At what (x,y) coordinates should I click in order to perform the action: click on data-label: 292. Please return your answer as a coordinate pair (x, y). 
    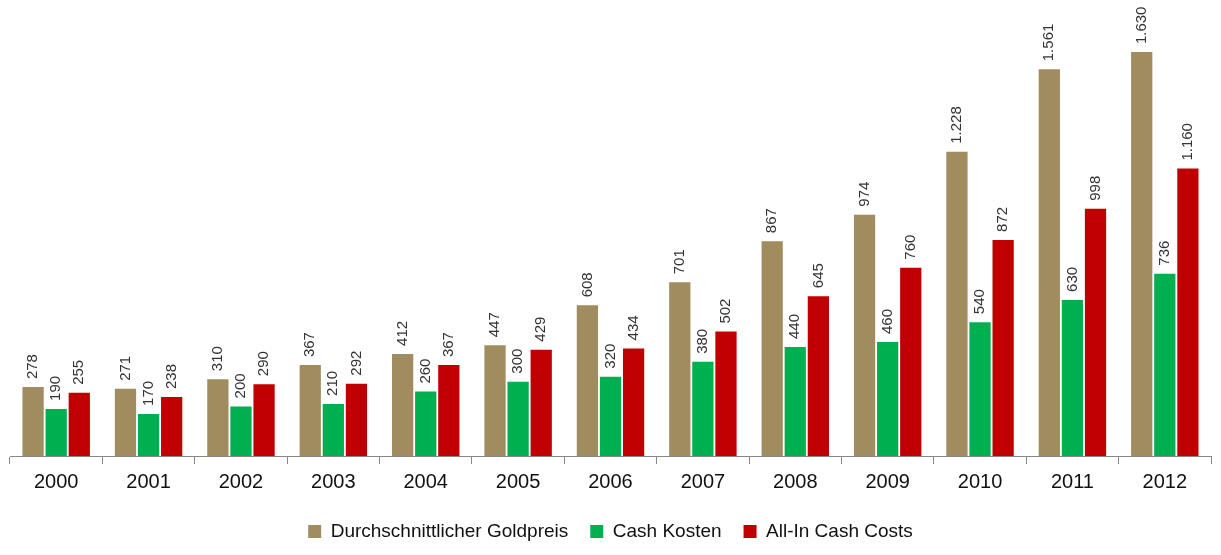
    Looking at the image, I should click on (355, 363).